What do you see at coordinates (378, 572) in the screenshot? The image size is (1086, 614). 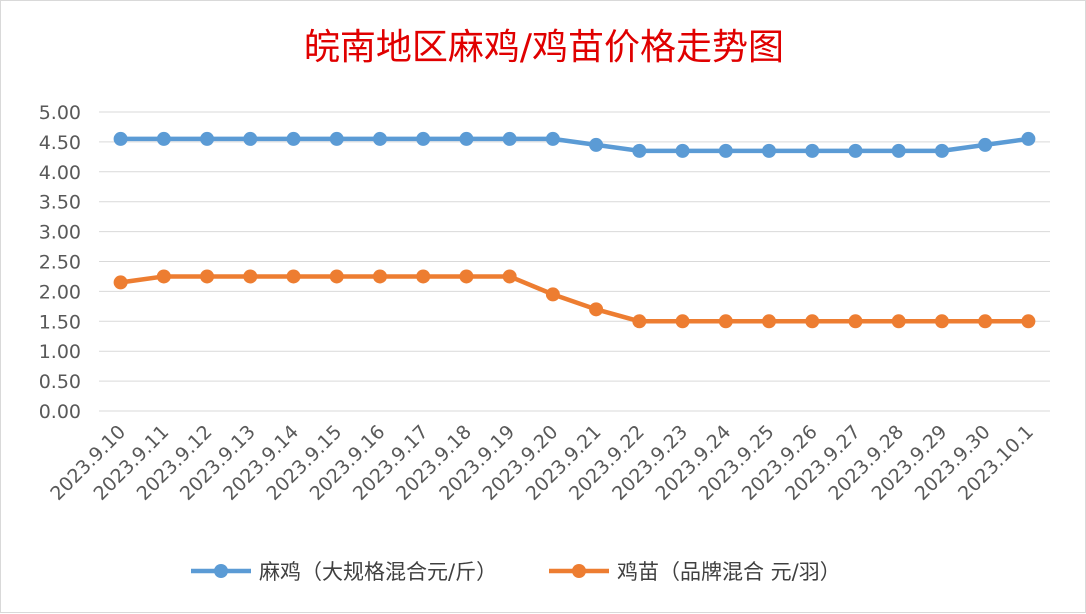 I see `legend-entry-label: 麻鸡（大规格混合元/斤）` at bounding box center [378, 572].